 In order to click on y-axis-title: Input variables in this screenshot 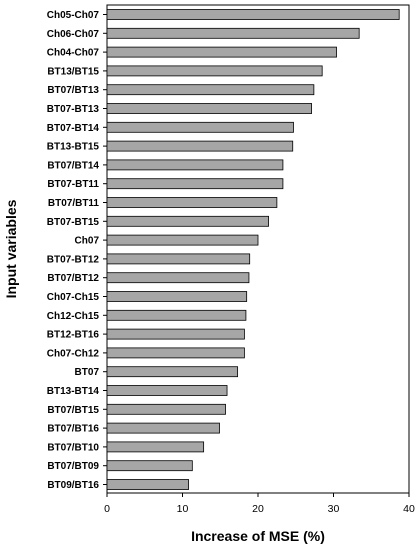, I will do `click(11, 248)`.